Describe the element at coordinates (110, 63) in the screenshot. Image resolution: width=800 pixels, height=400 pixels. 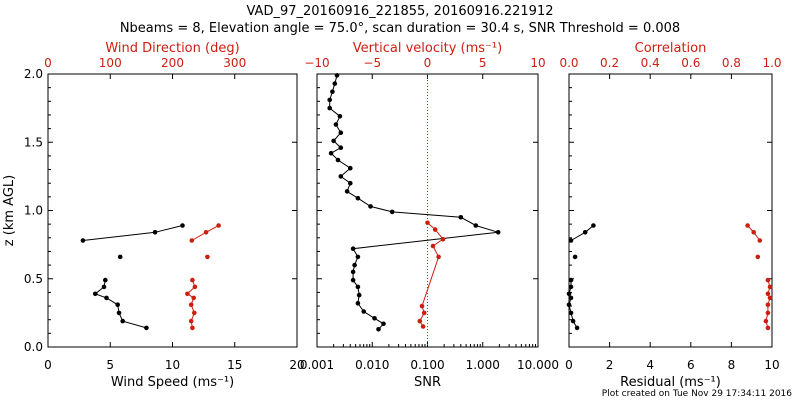
I see `top-tick-label: 100` at that location.